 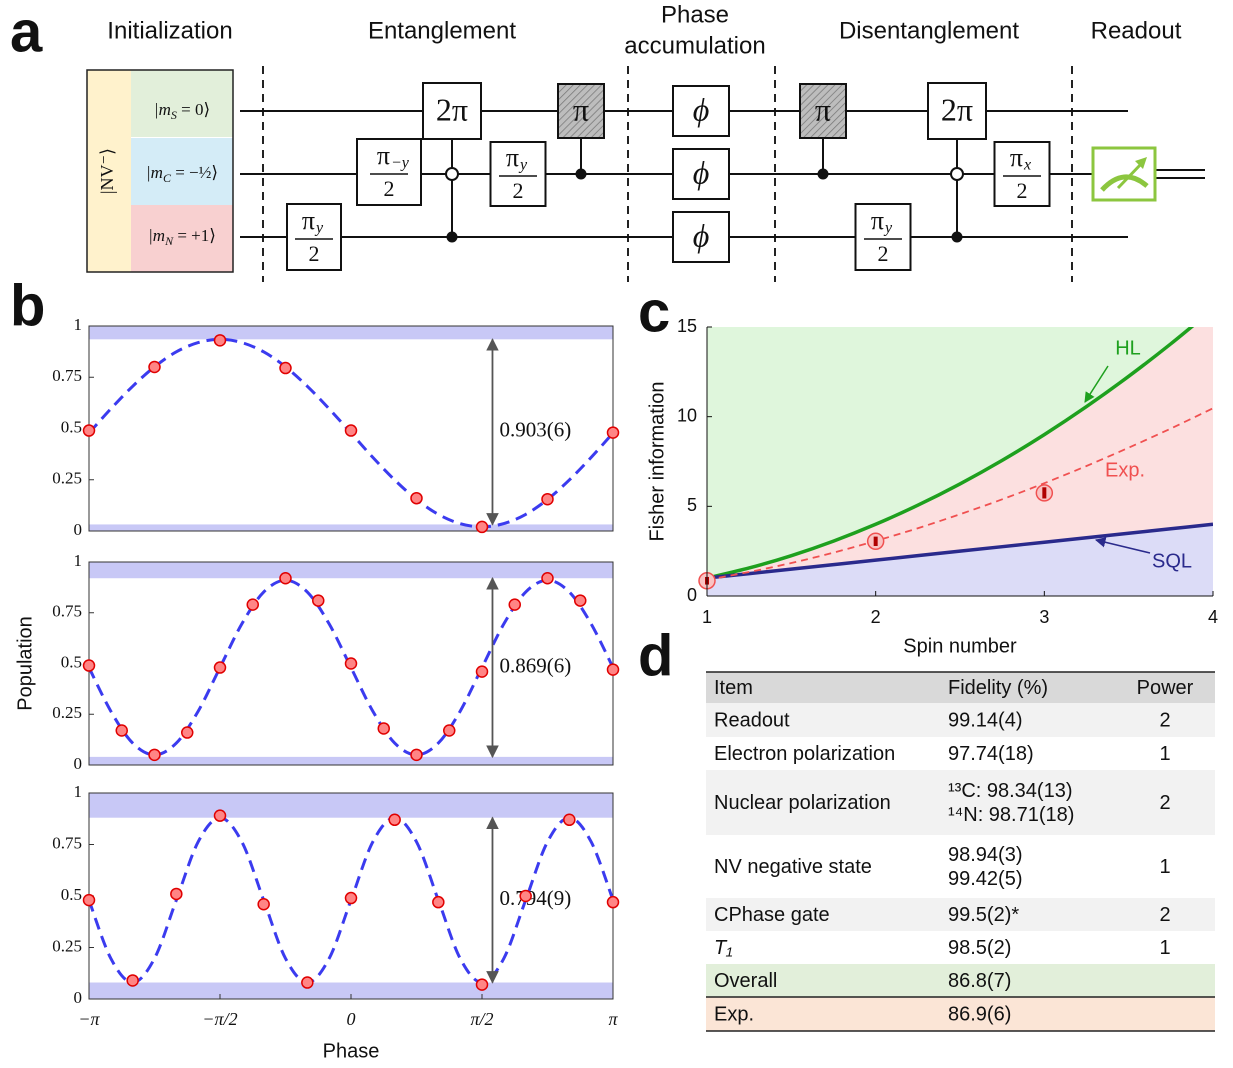 What do you see at coordinates (194, 235) in the screenshot?
I see `state-part: = +1⟩` at bounding box center [194, 235].